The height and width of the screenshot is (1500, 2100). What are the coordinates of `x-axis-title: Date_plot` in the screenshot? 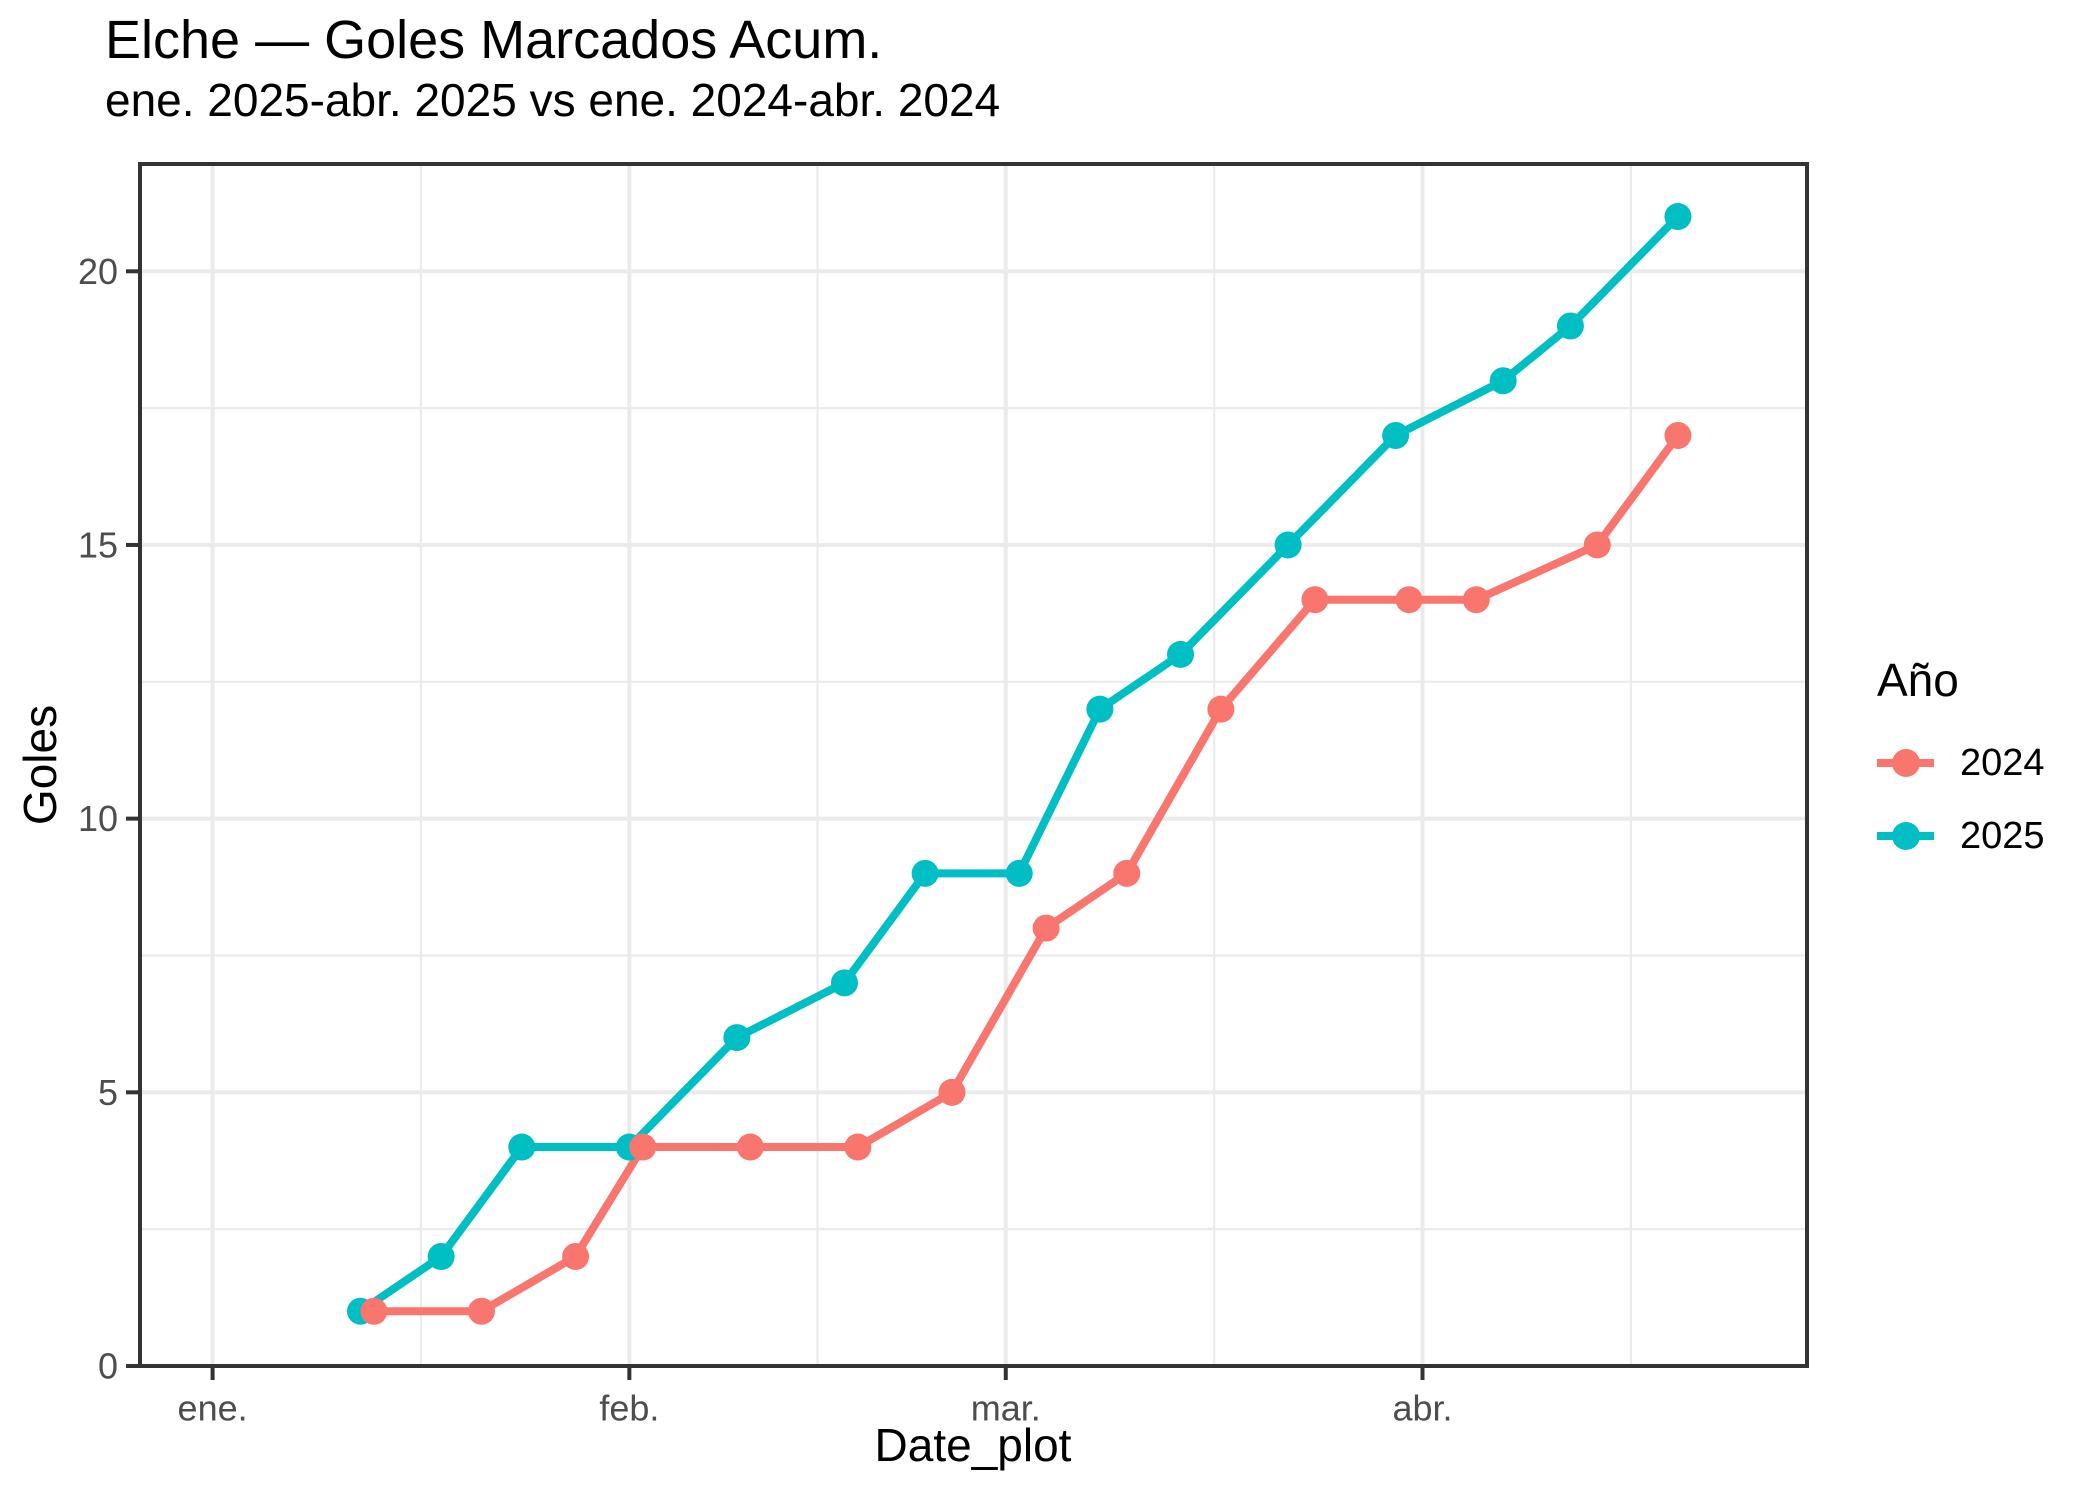 It's located at (973, 1445).